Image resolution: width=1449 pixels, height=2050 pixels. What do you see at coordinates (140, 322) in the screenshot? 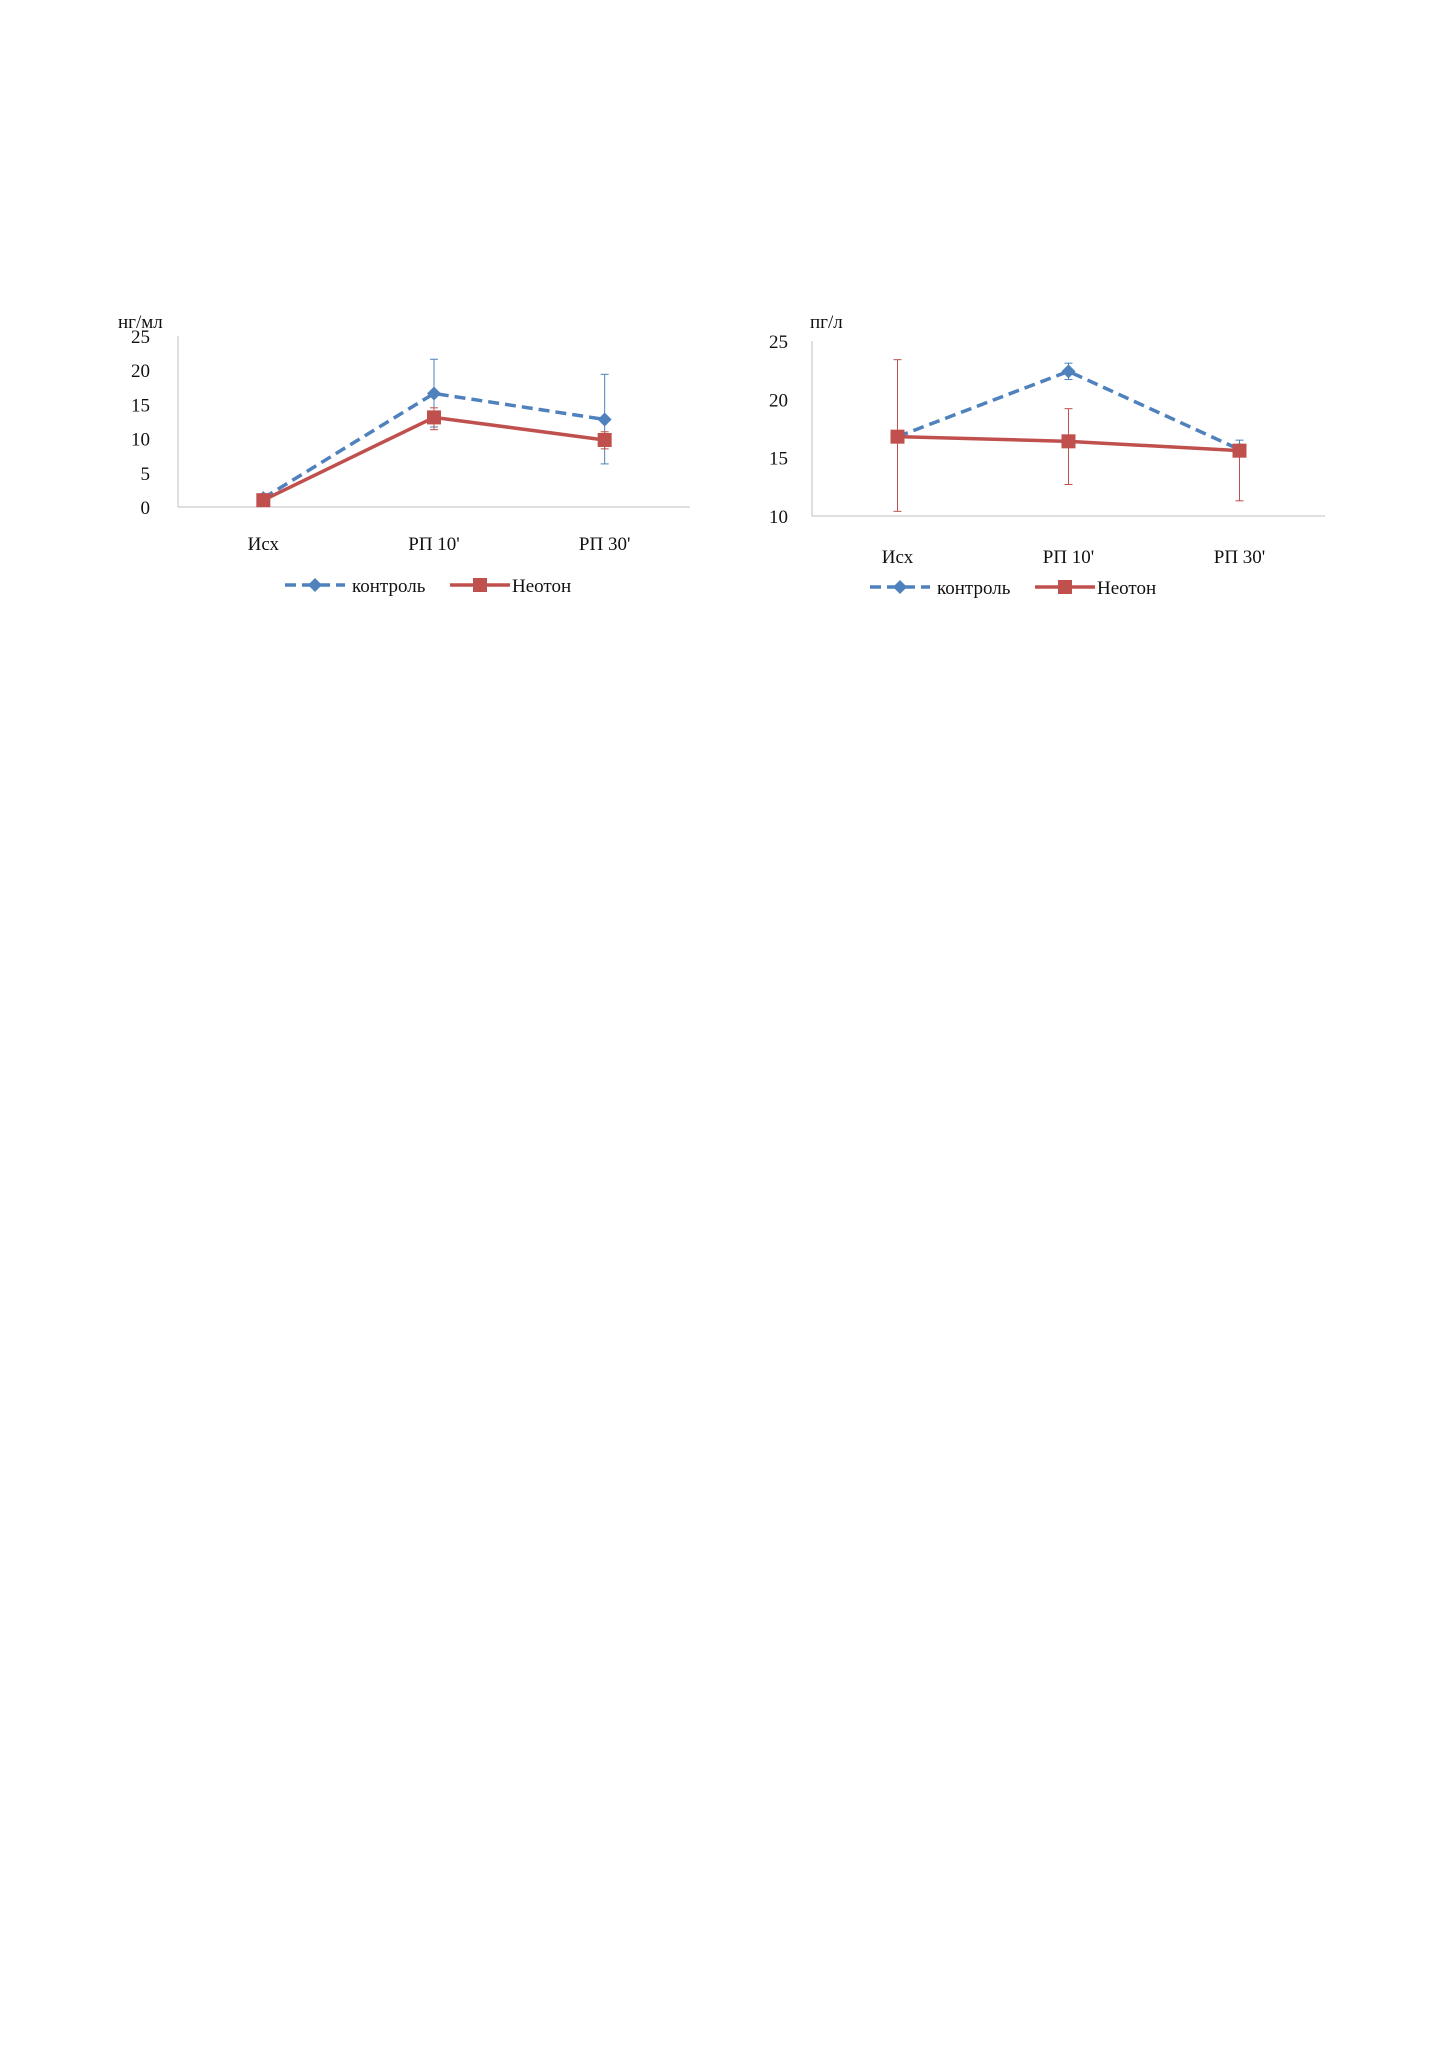
I see `chart1-y-label: нг/мл` at bounding box center [140, 322].